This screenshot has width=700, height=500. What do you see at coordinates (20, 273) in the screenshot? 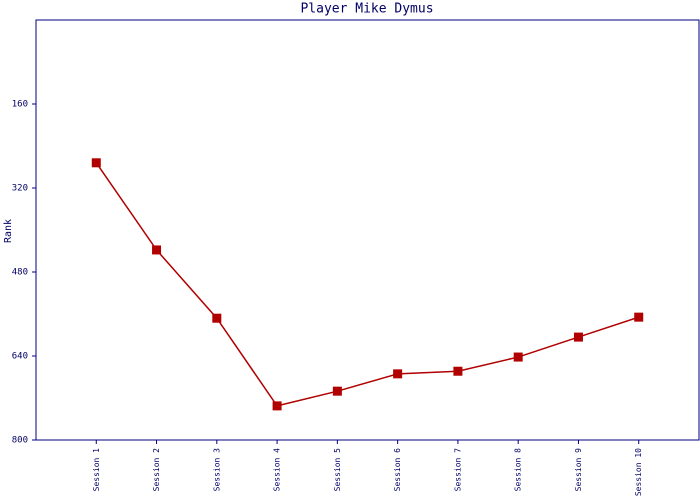
I see `y-tick-label: 480` at bounding box center [20, 273].